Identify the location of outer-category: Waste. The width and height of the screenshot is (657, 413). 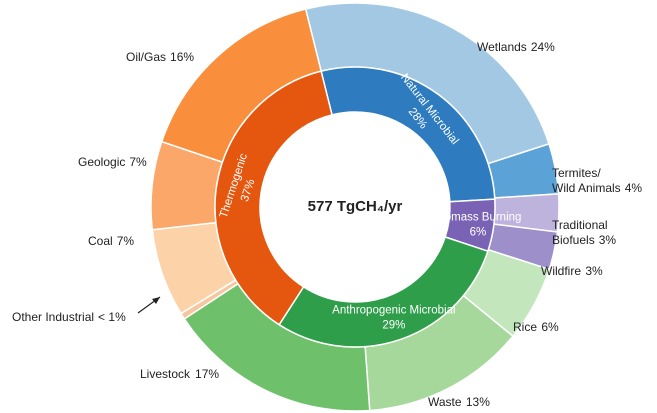
(445, 402).